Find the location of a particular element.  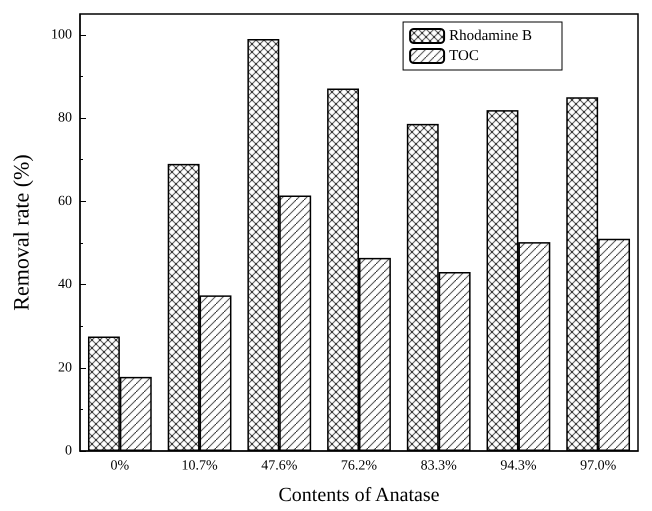

legend-label: TOC is located at coordinates (464, 56).